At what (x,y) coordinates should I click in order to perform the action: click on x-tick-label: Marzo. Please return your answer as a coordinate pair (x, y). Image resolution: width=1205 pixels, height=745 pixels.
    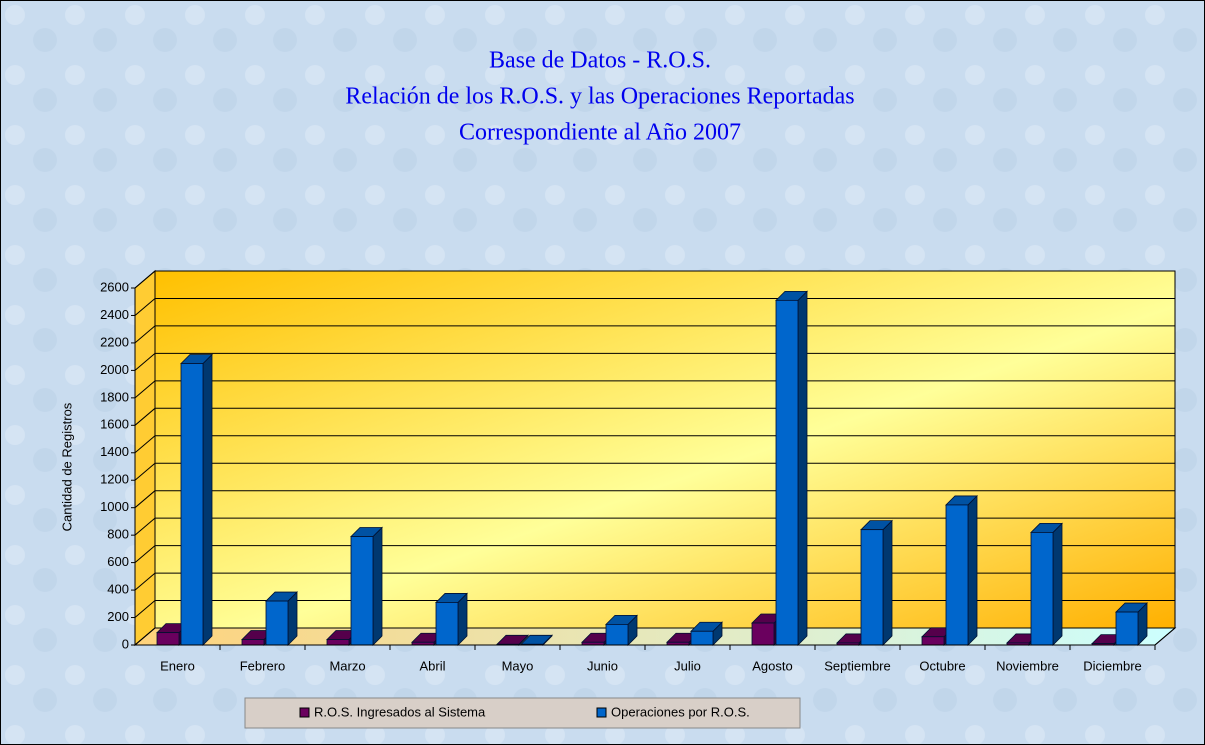
    Looking at the image, I should click on (347, 665).